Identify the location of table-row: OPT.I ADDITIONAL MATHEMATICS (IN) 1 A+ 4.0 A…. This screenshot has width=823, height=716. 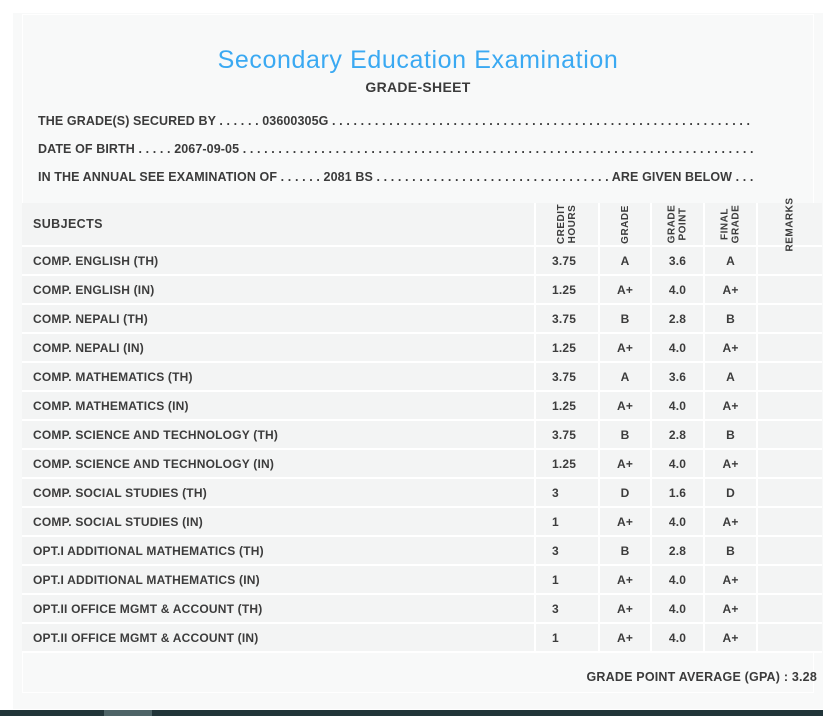
(422, 579).